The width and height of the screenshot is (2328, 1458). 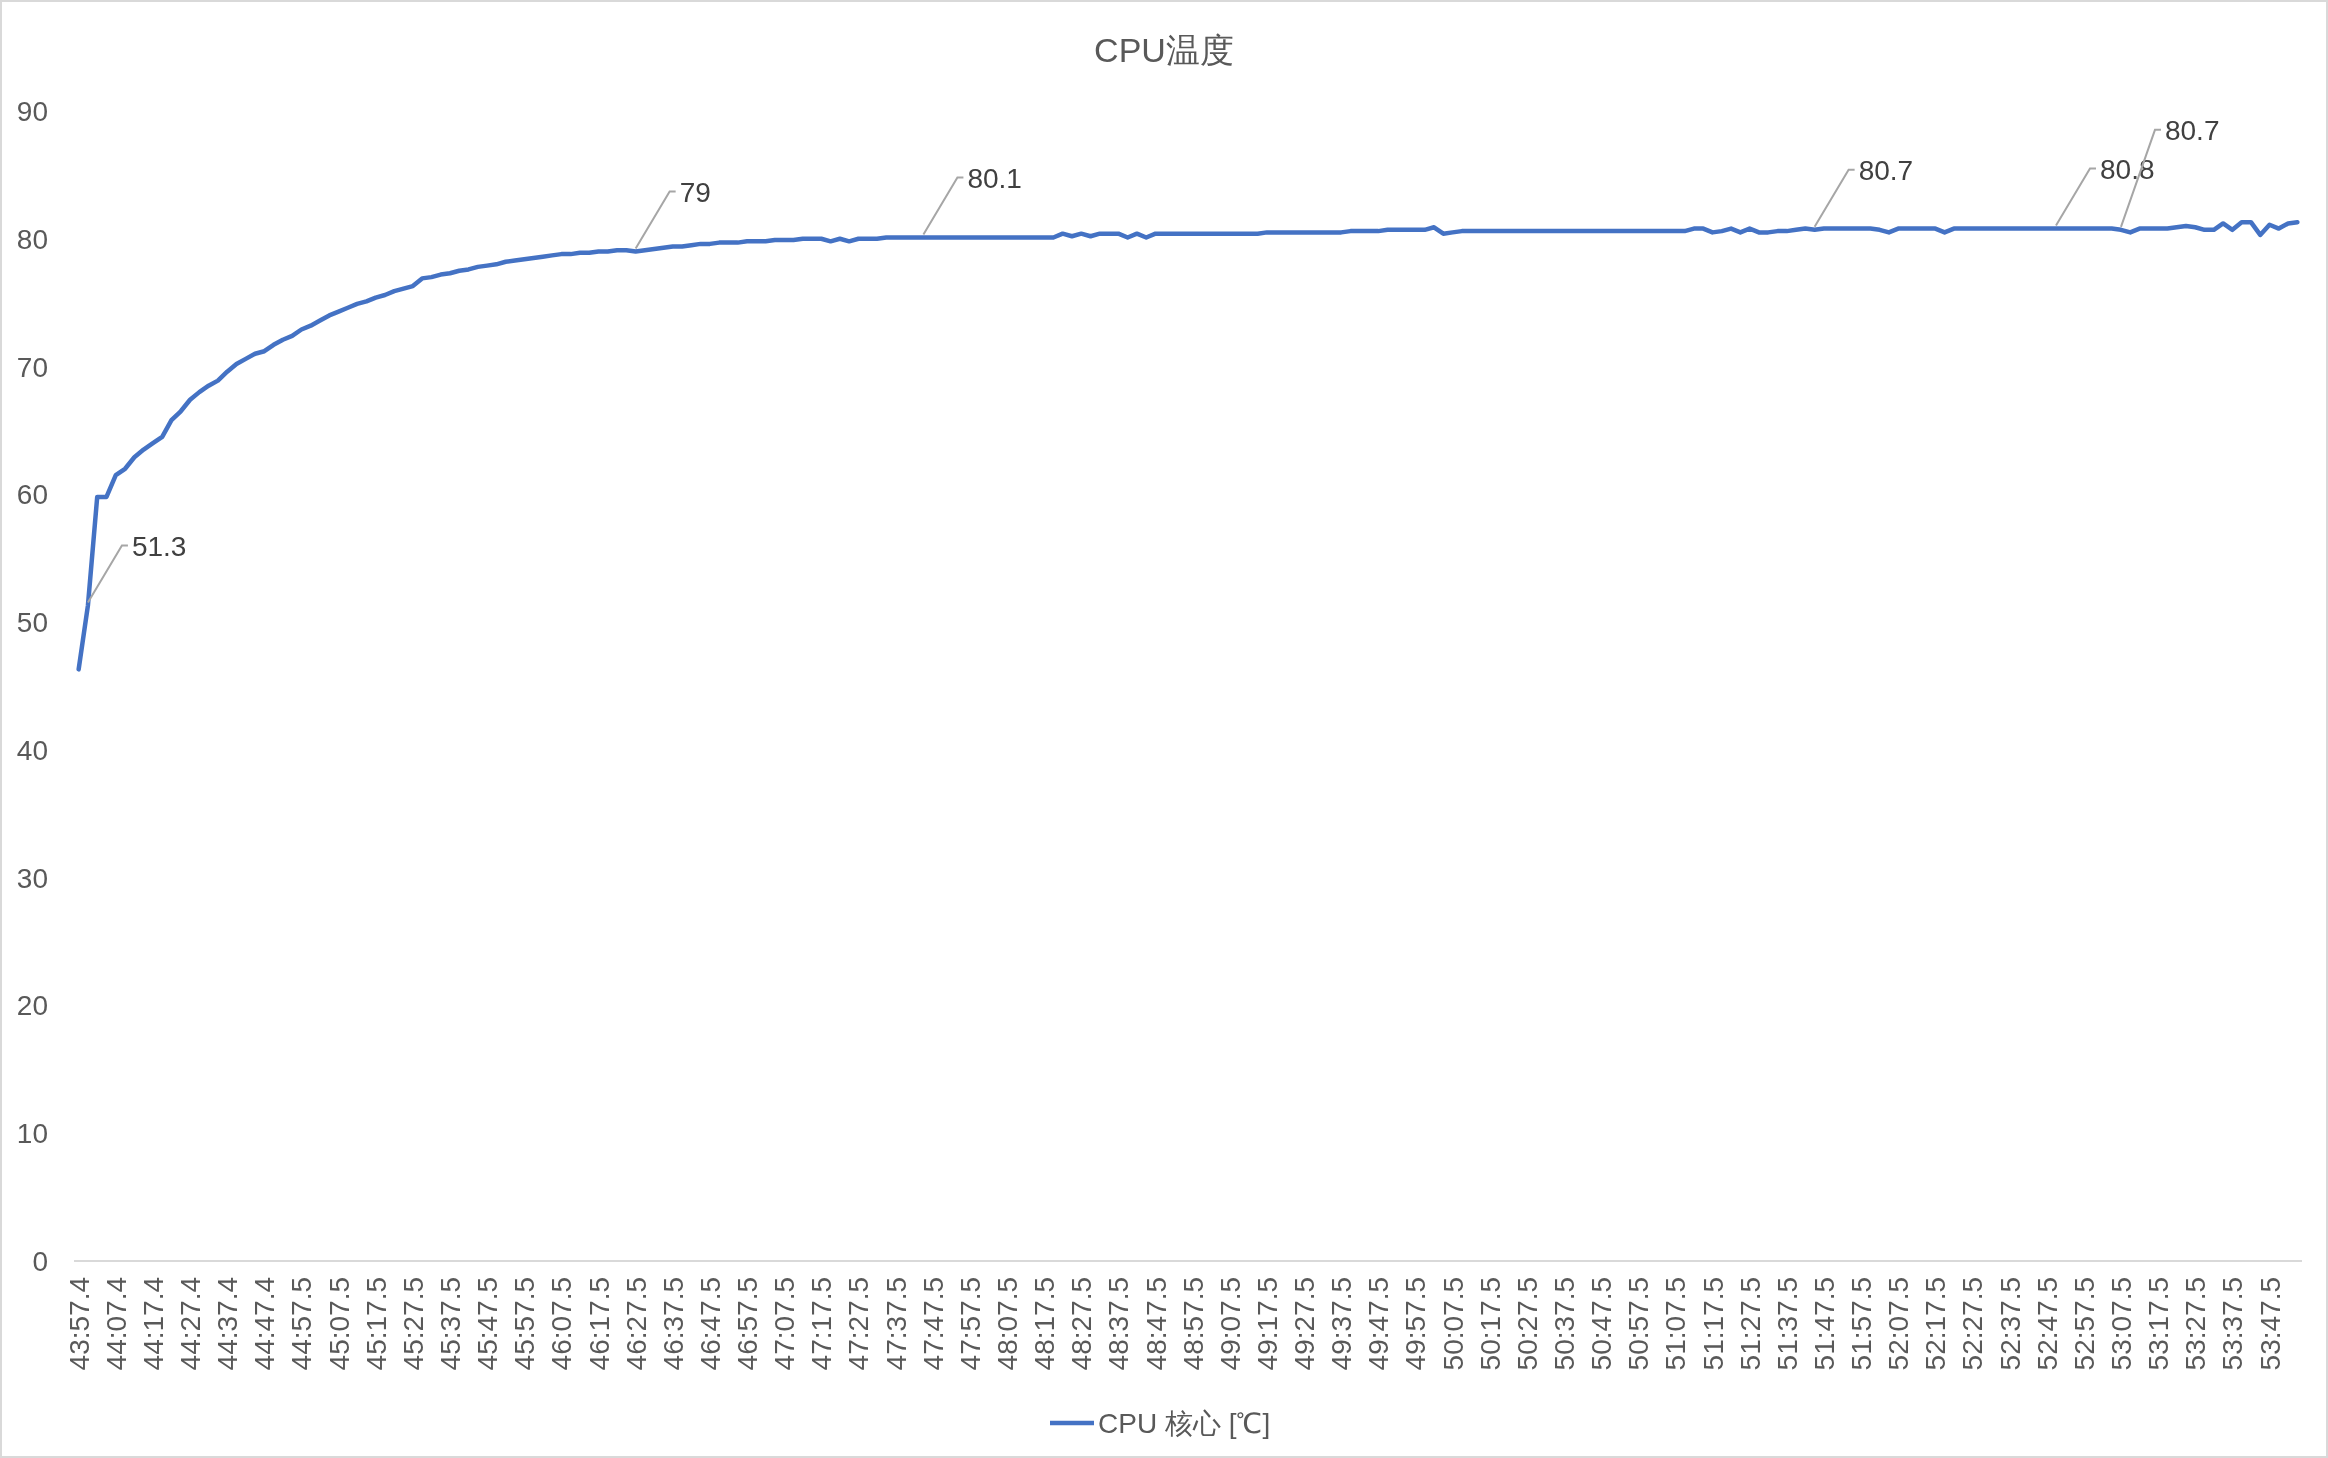 What do you see at coordinates (1230, 1324) in the screenshot?
I see `x-tick-label: 49:07.5` at bounding box center [1230, 1324].